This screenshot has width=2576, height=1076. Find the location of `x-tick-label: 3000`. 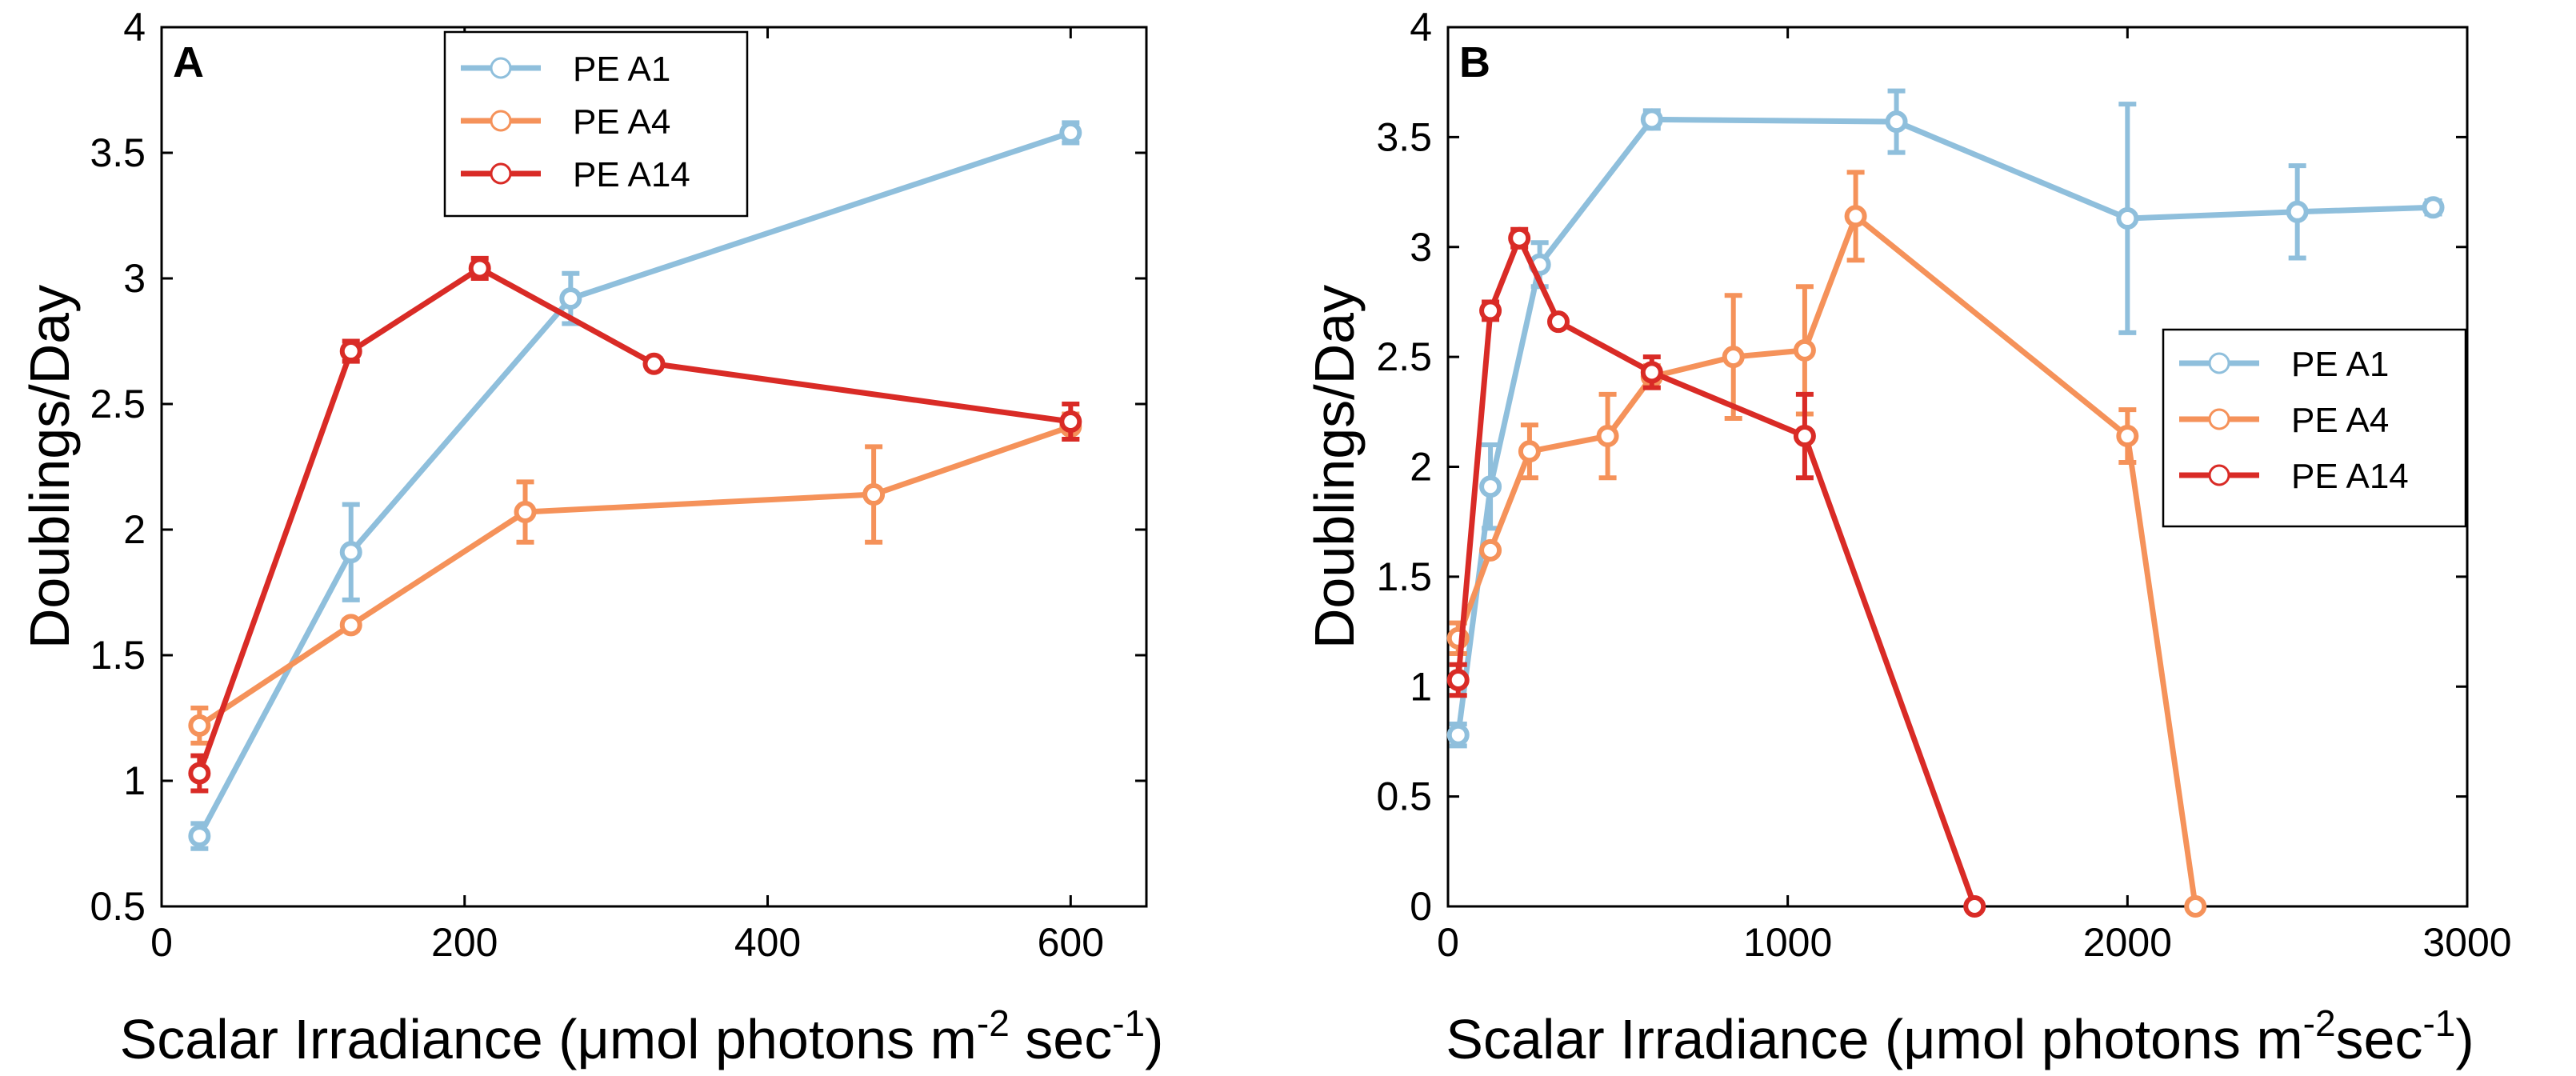

x-tick-label: 3000 is located at coordinates (2466, 942).